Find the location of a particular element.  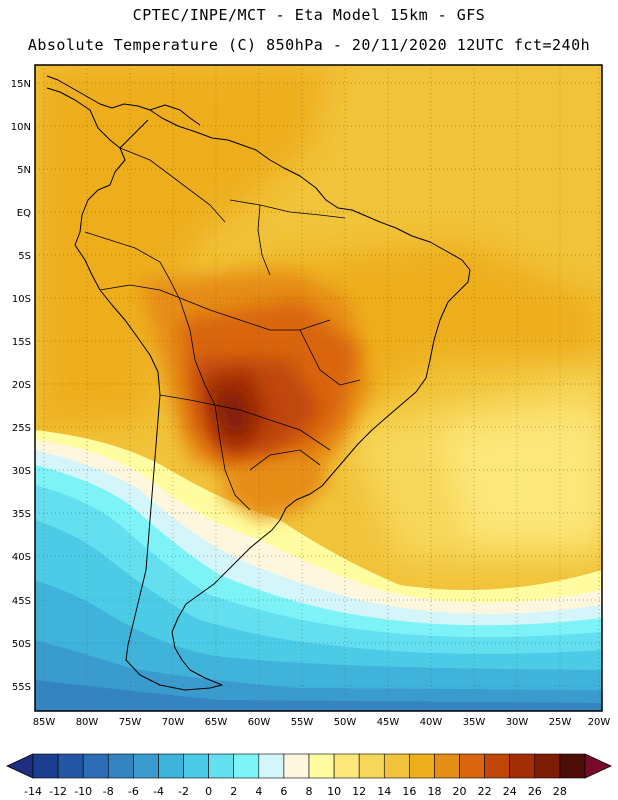

lat-label: 20S is located at coordinates (21, 385).